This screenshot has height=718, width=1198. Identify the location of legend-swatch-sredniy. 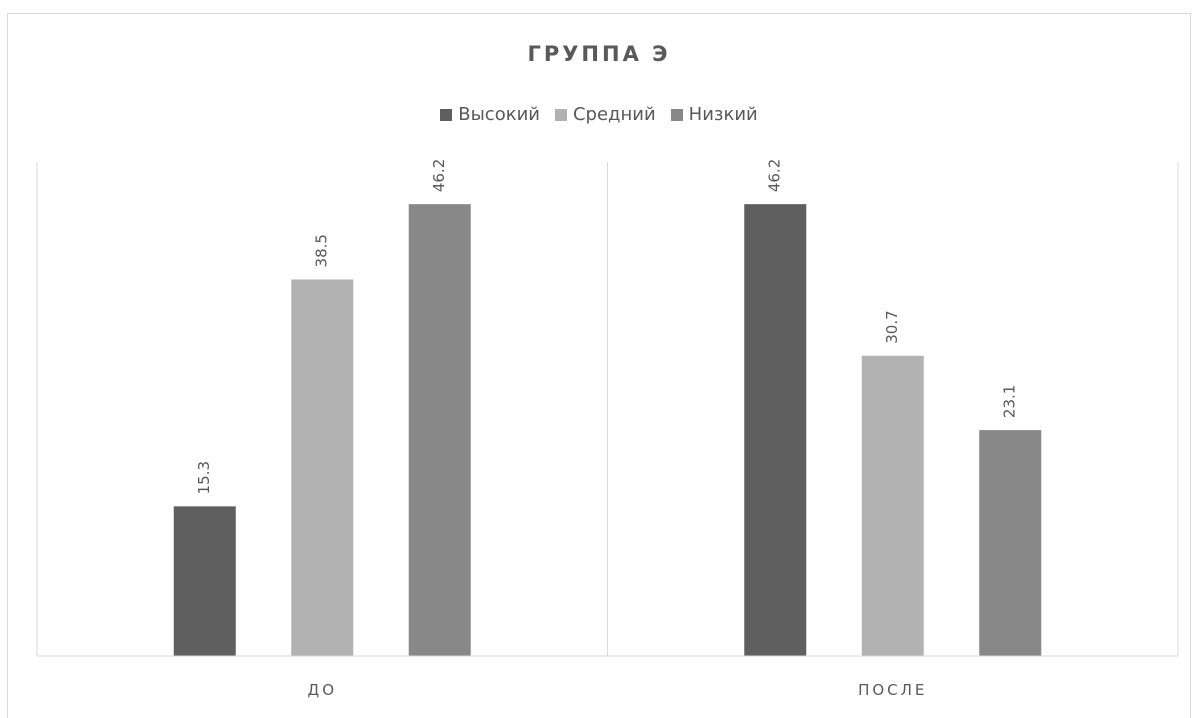
(560, 114).